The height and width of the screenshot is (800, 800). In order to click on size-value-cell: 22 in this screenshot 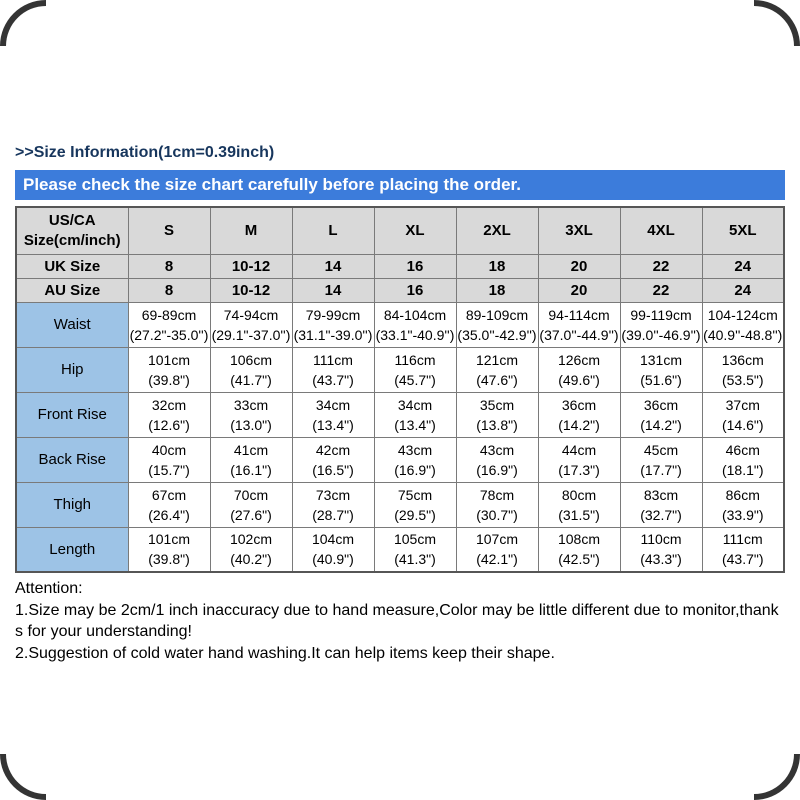, I will do `click(661, 290)`.